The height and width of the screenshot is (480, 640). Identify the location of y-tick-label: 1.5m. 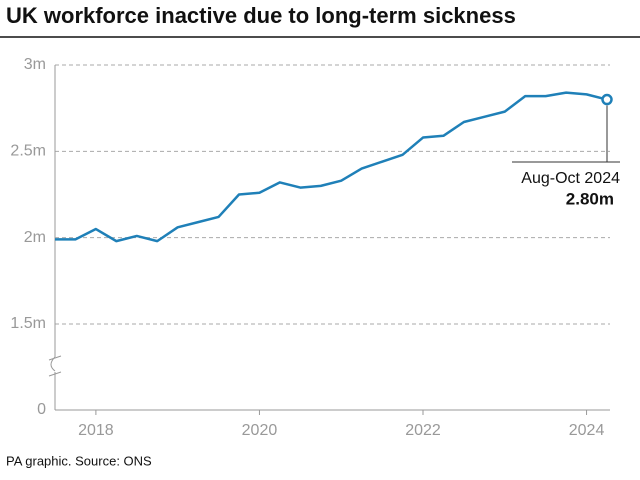
(28, 323).